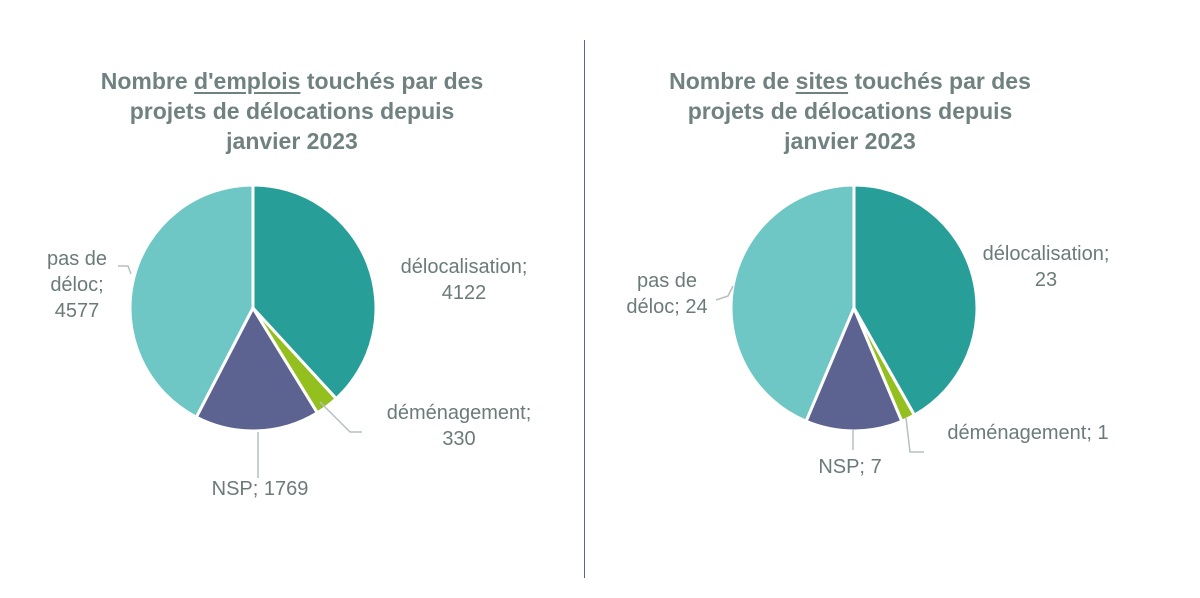 This screenshot has width=1200, height=598. What do you see at coordinates (1046, 267) in the screenshot?
I see `data-label-delocalisation: délocalisation; 23` at bounding box center [1046, 267].